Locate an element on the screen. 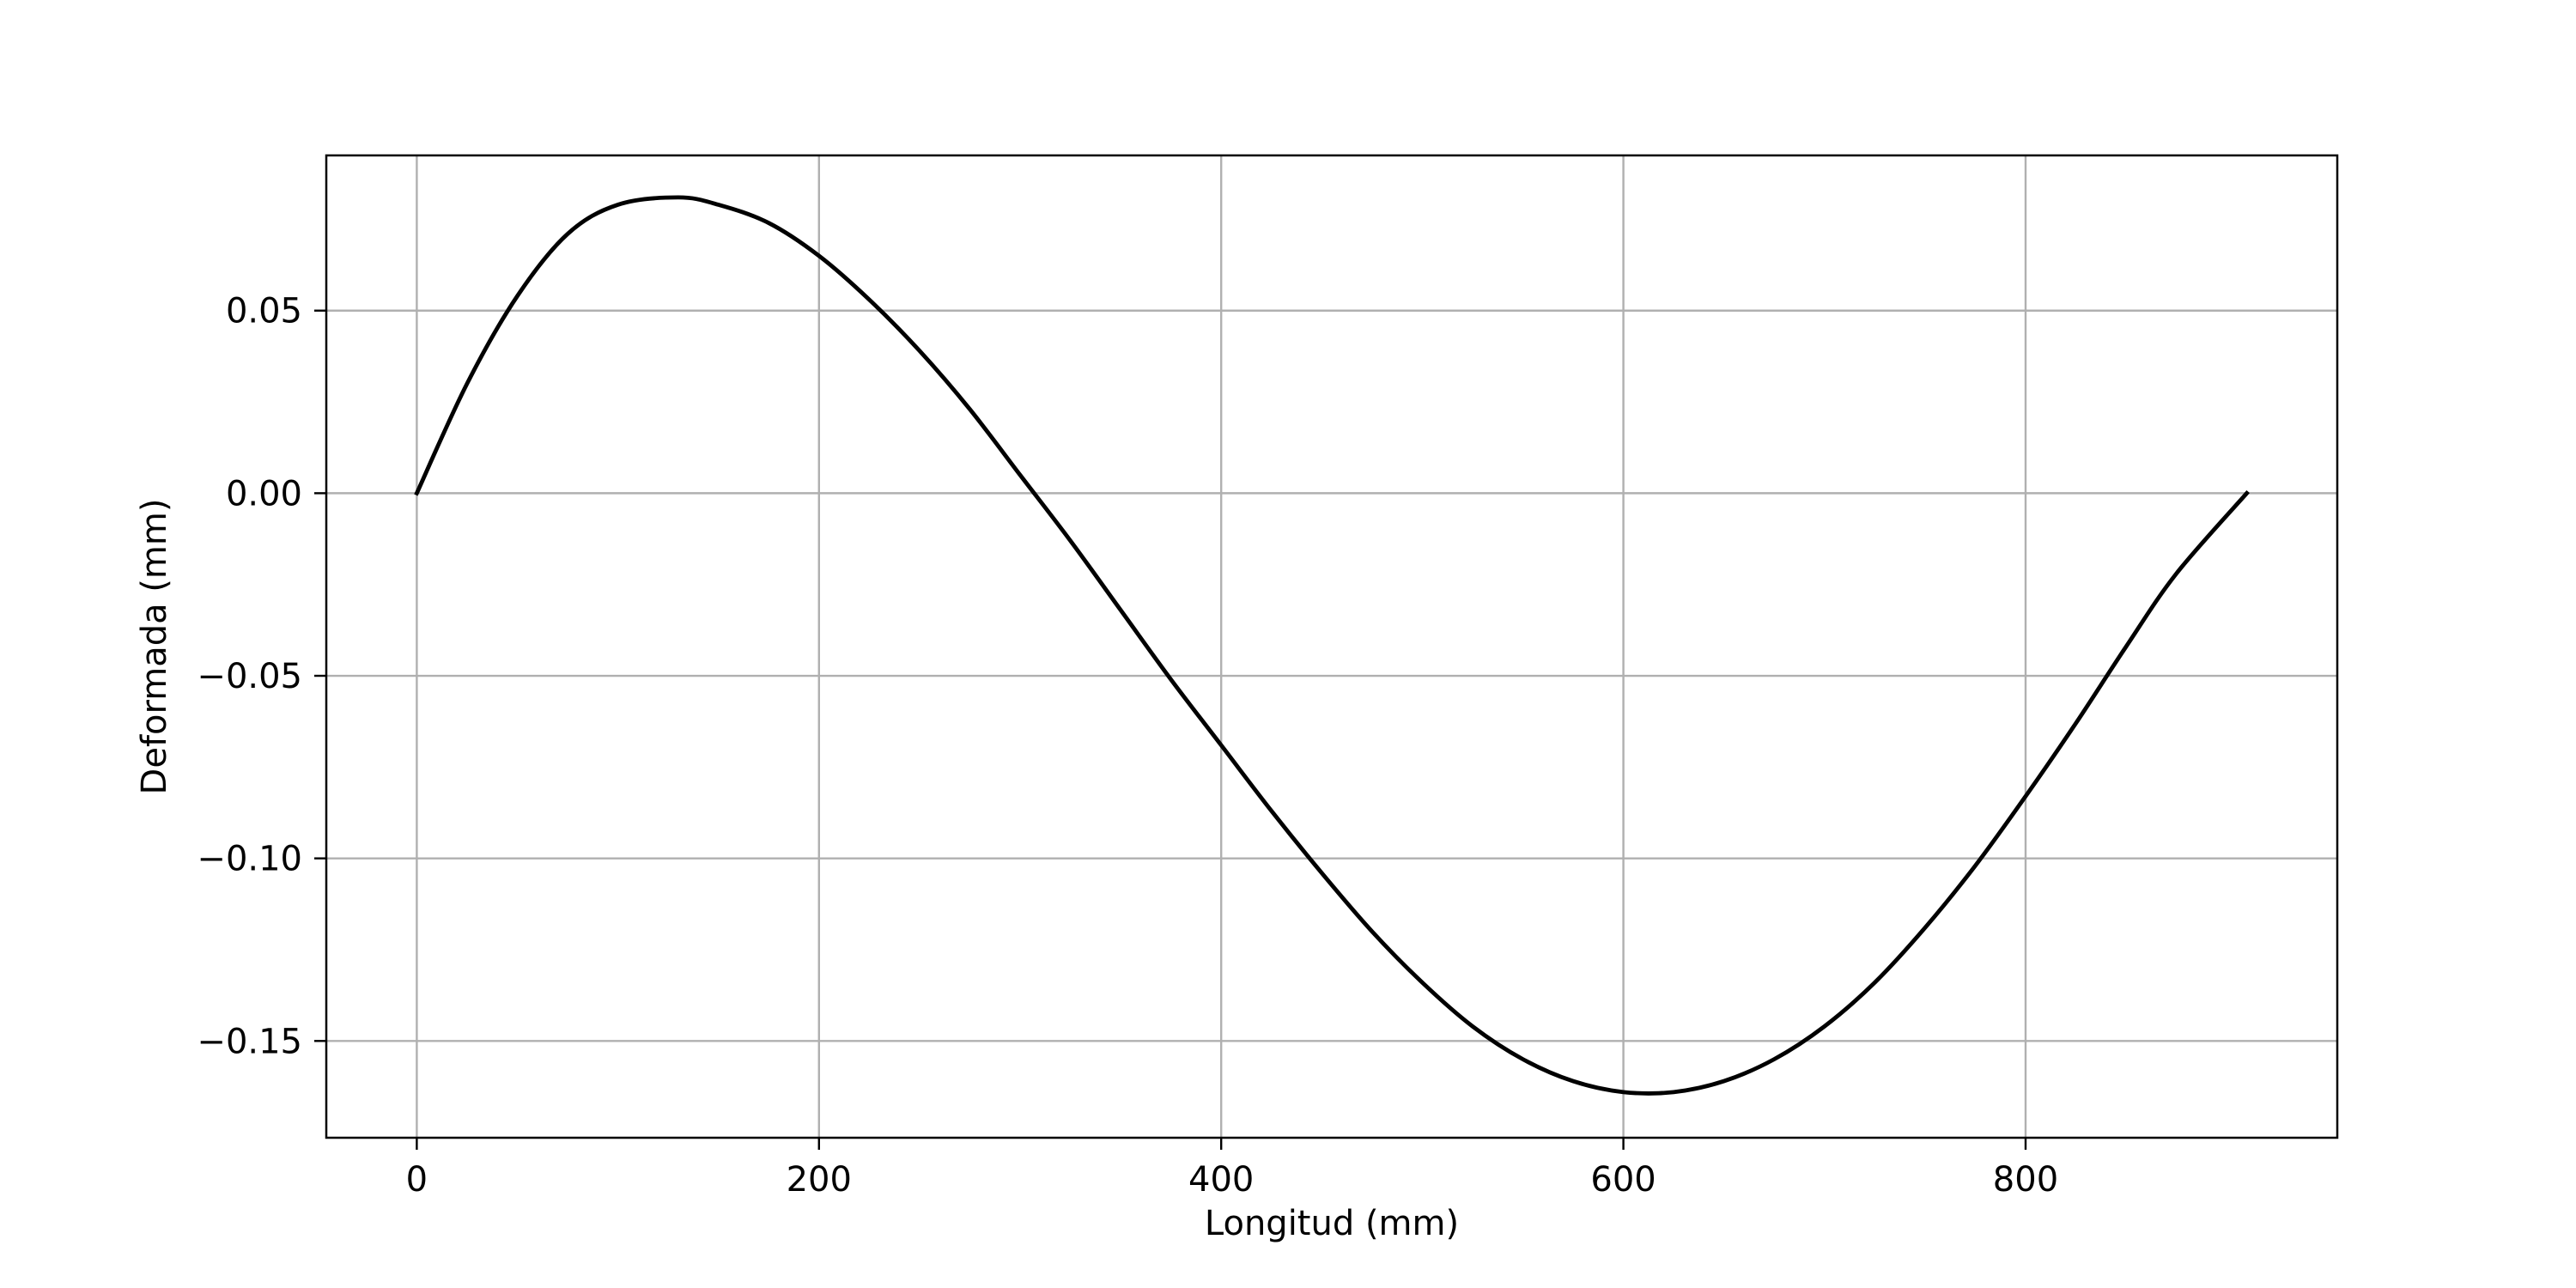 The width and height of the screenshot is (2576, 1288). y-tick-label: −0.10 is located at coordinates (250, 859).